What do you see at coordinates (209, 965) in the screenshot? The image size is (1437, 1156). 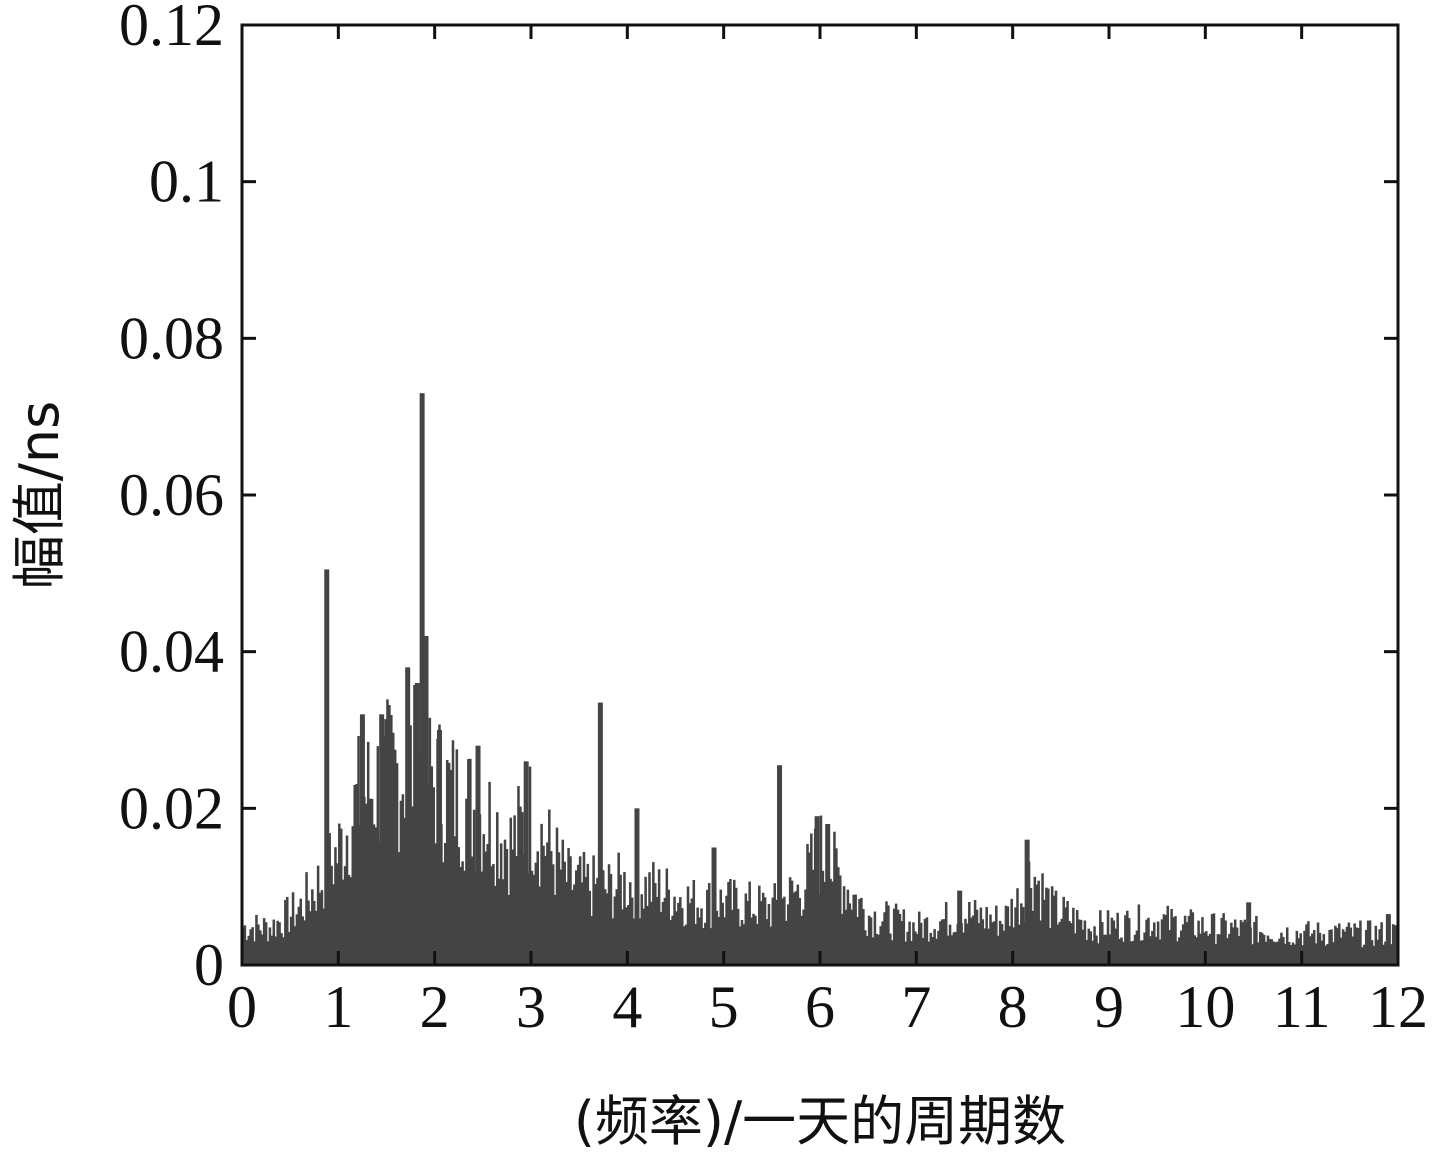 I see `y-tick-label: 0` at bounding box center [209, 965].